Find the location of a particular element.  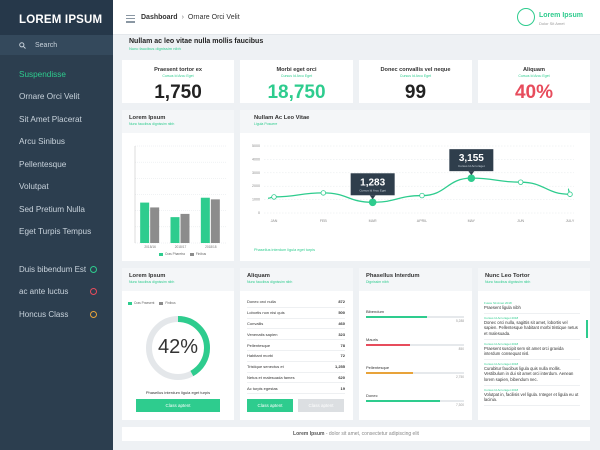

list-item-label: Ac turpis egestas is located at coordinates (262, 388).